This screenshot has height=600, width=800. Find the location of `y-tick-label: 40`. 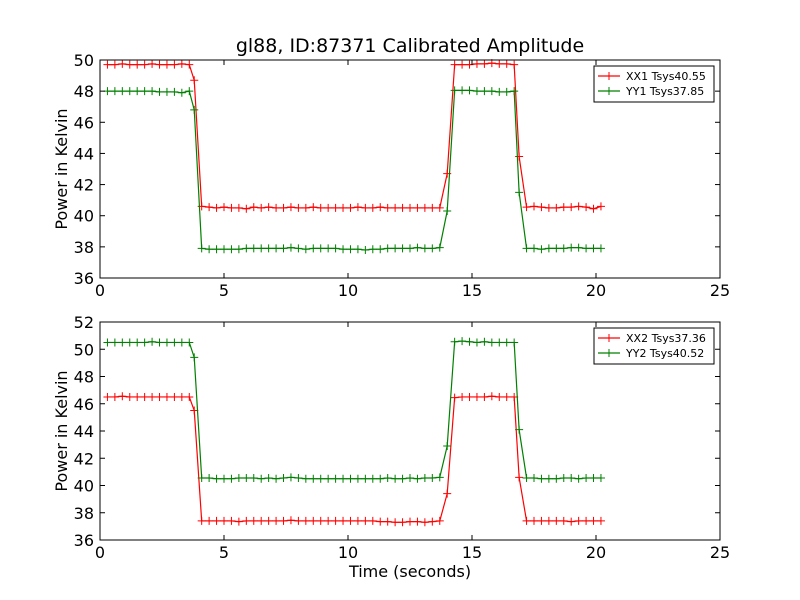

y-tick-label: 40 is located at coordinates (84, 216).